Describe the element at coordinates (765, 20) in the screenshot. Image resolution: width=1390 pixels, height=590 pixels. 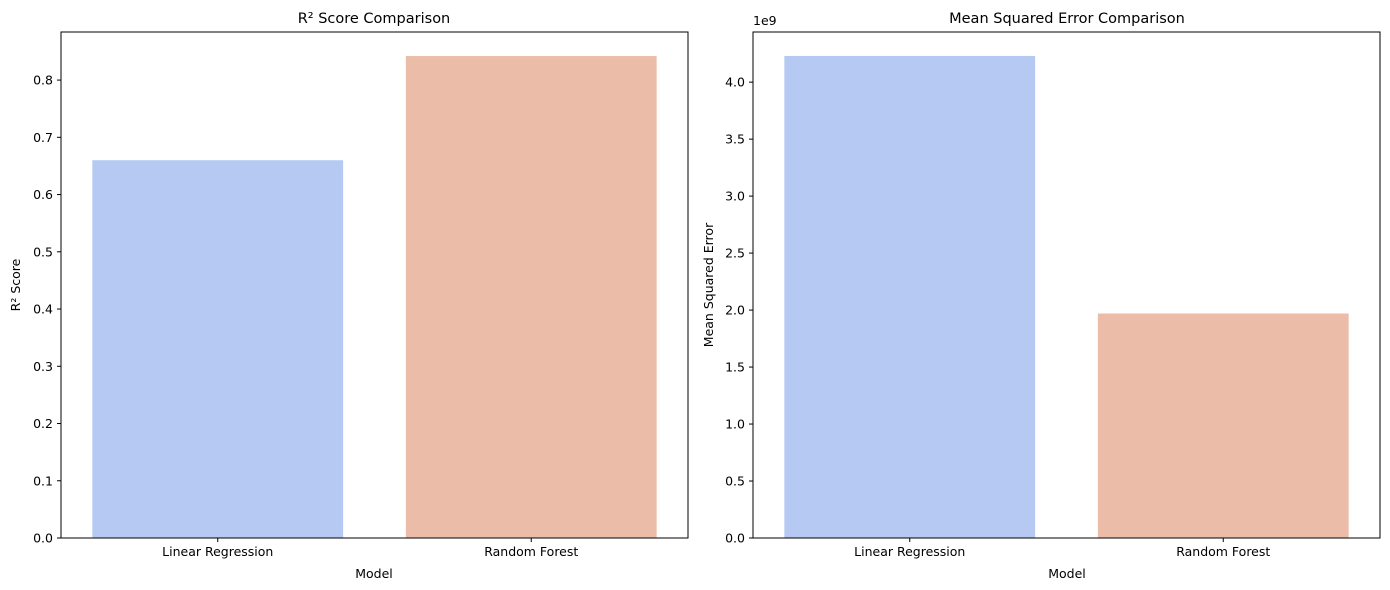
I see `y-offset-label: 1e9` at that location.